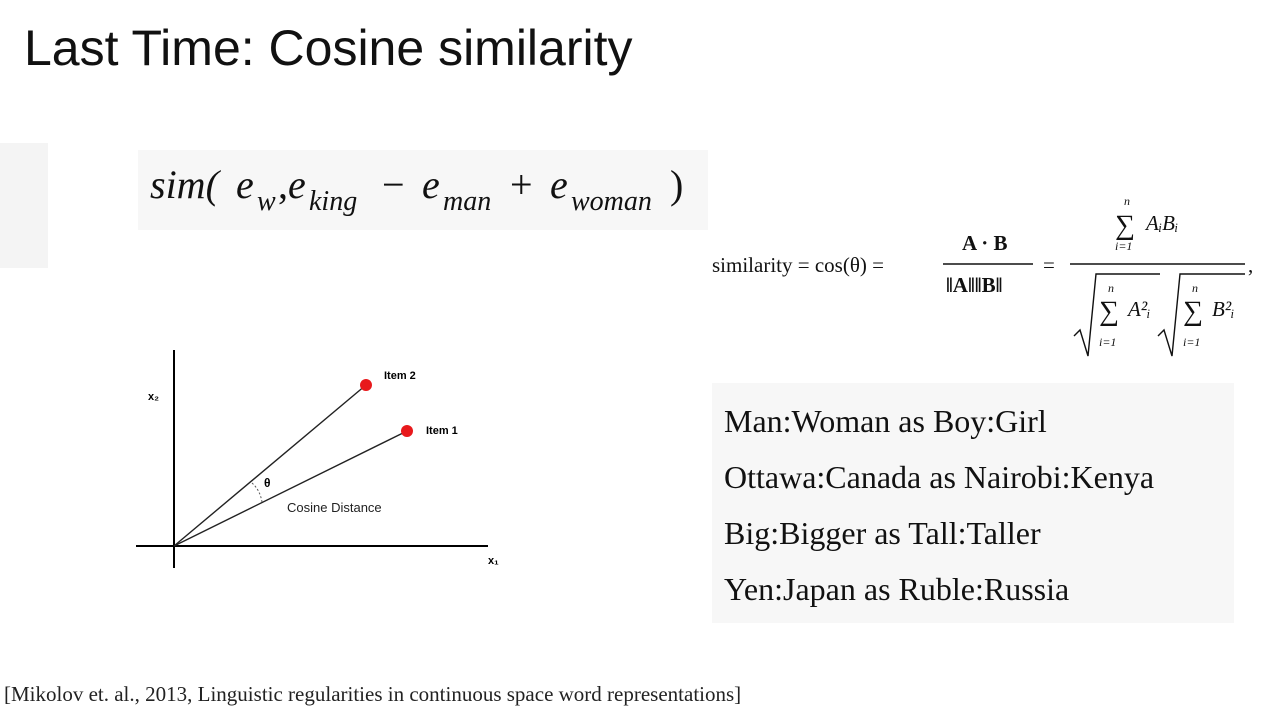 This screenshot has height=720, width=1280. I want to click on sum2-upper: n, so click(1111, 288).